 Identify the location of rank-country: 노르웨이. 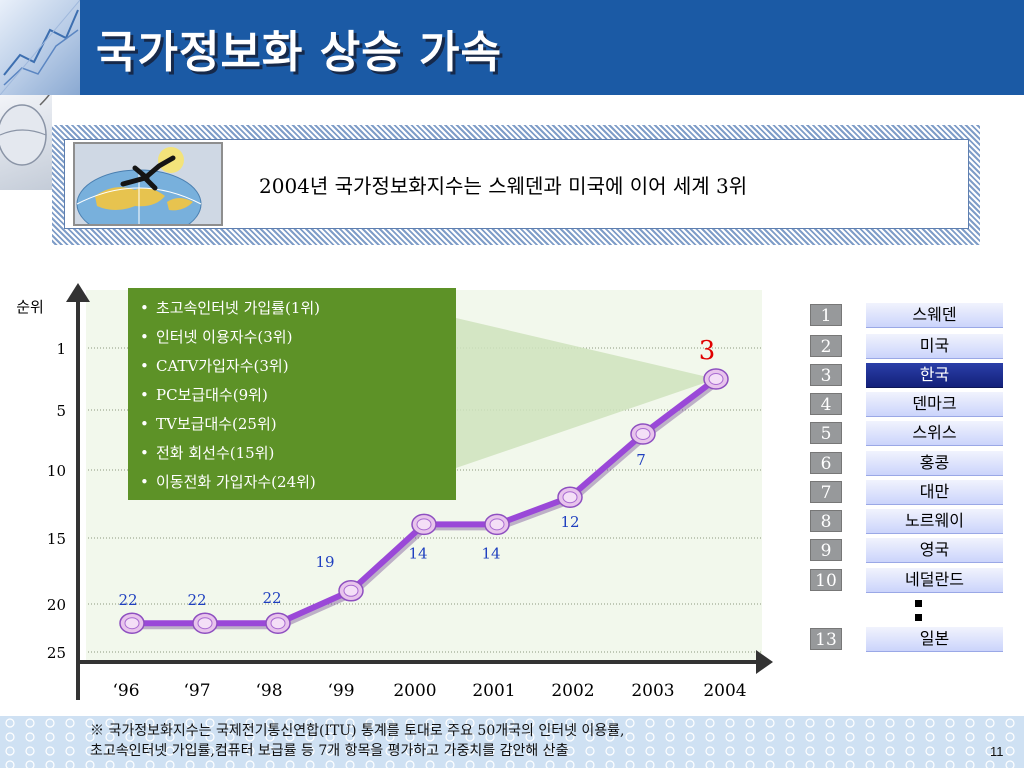
(934, 521).